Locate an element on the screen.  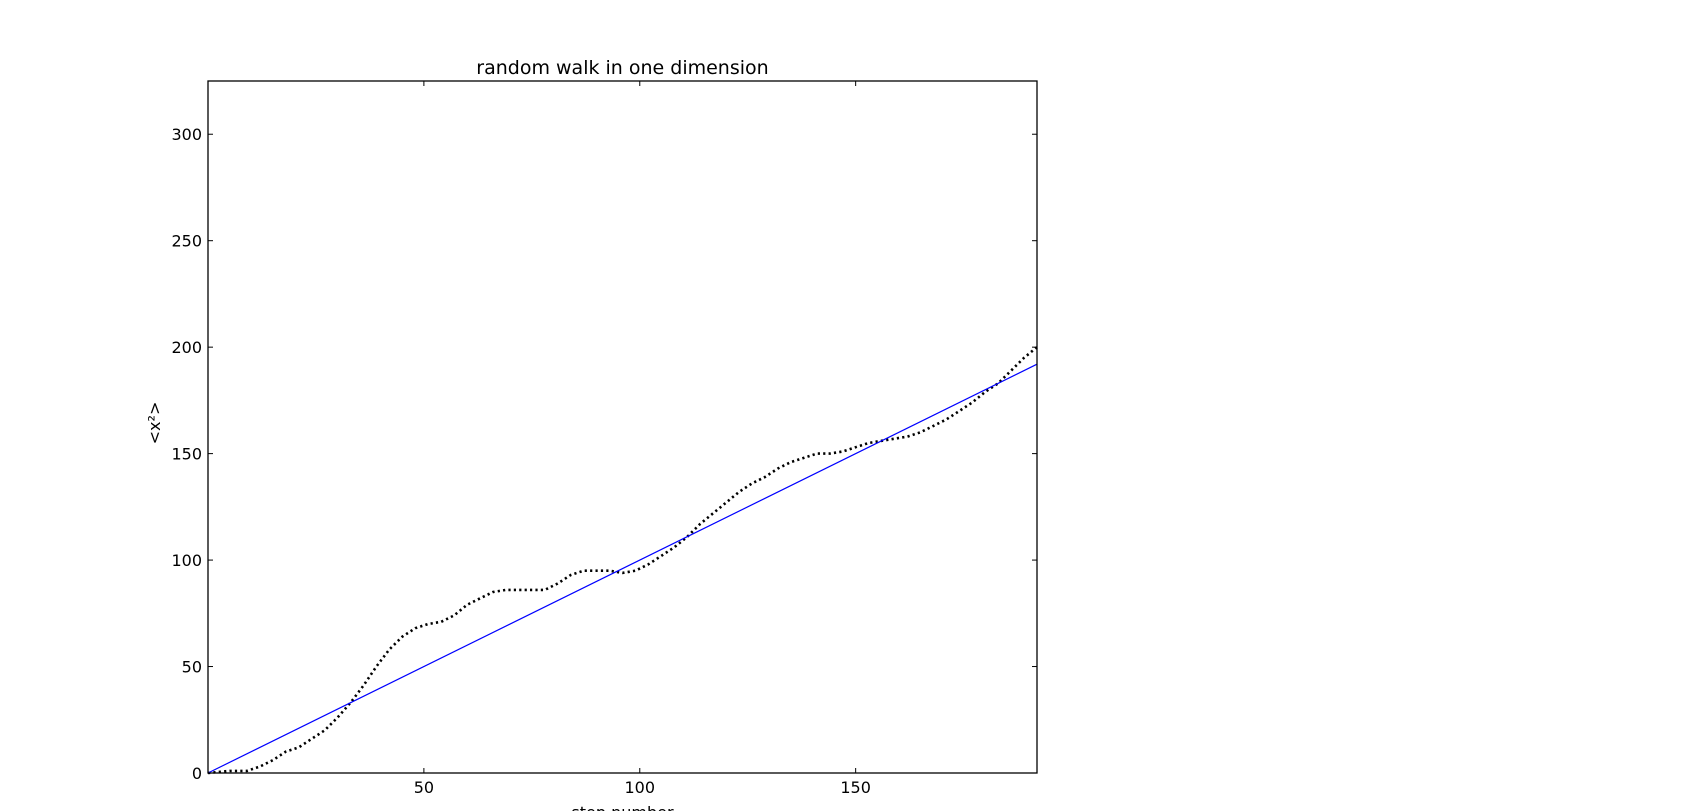
y-tick-label: 300 is located at coordinates (186, 134).